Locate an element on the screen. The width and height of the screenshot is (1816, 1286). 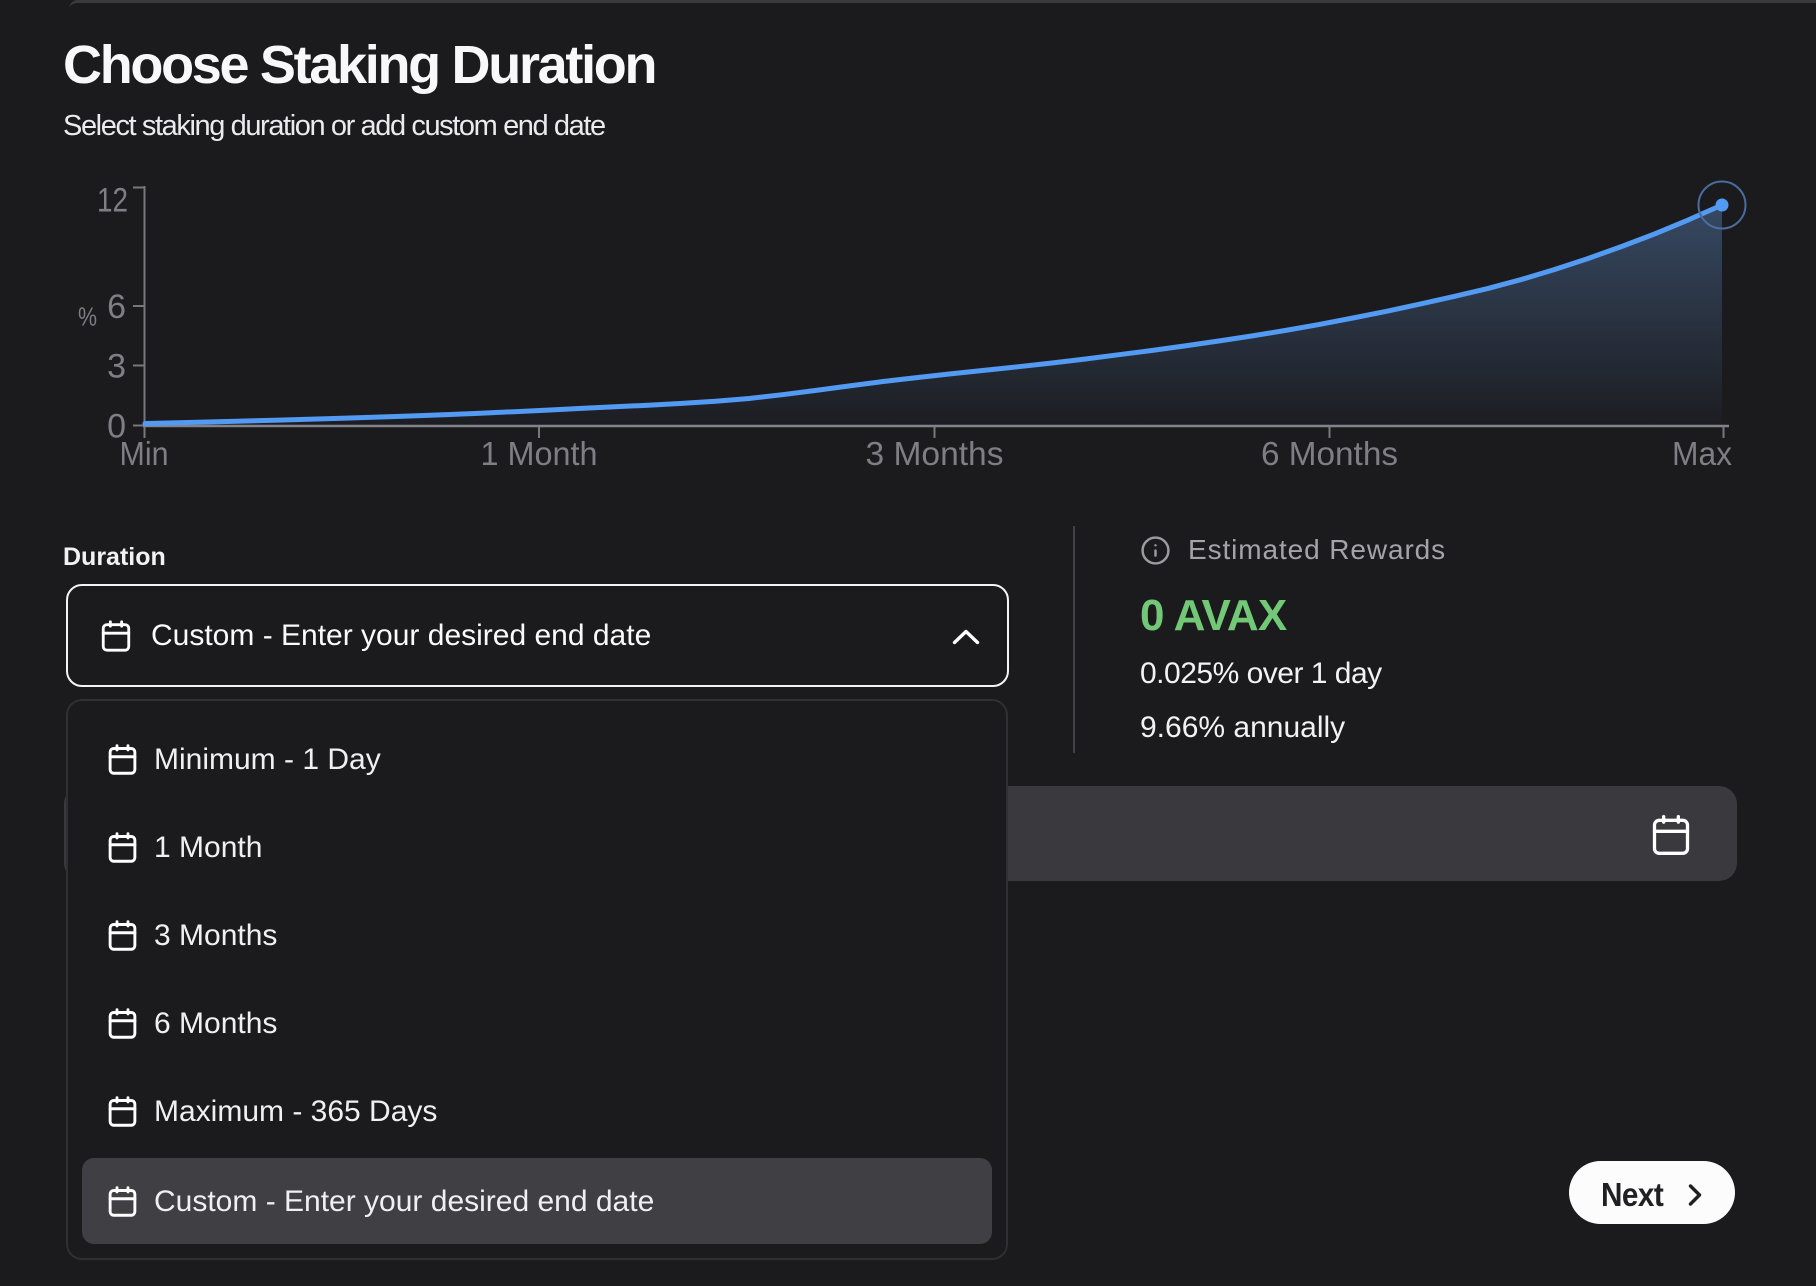
svg-text: 1 Month is located at coordinates (539, 453).